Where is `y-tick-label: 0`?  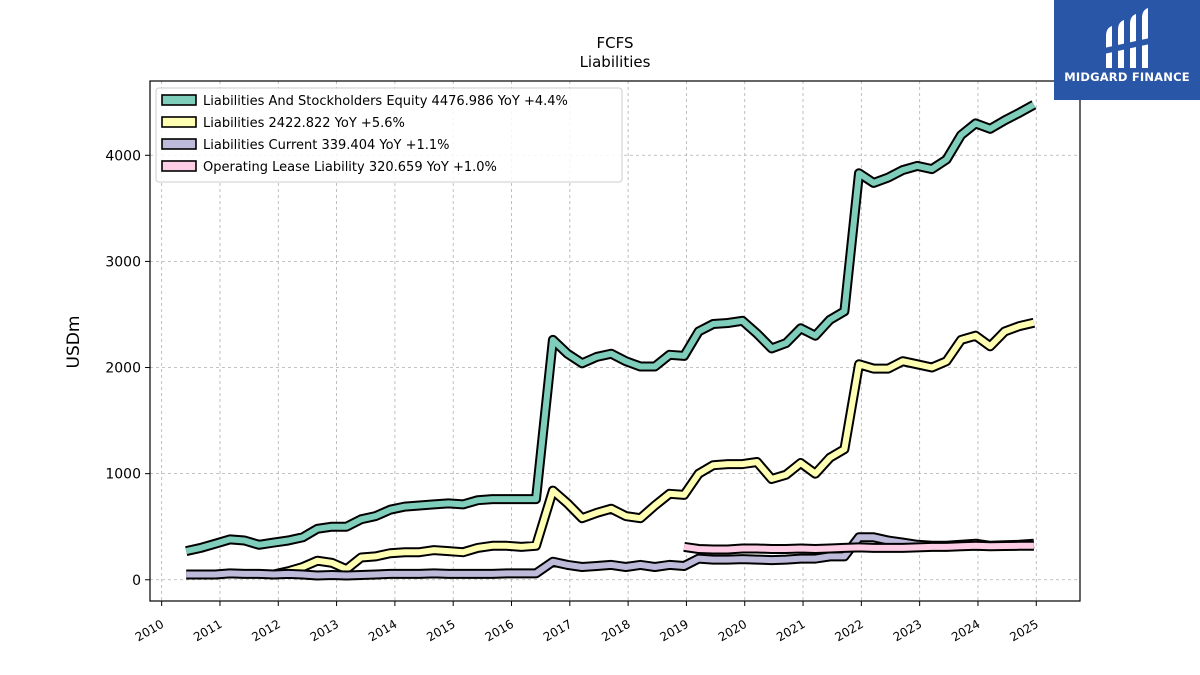 y-tick-label: 0 is located at coordinates (136, 581).